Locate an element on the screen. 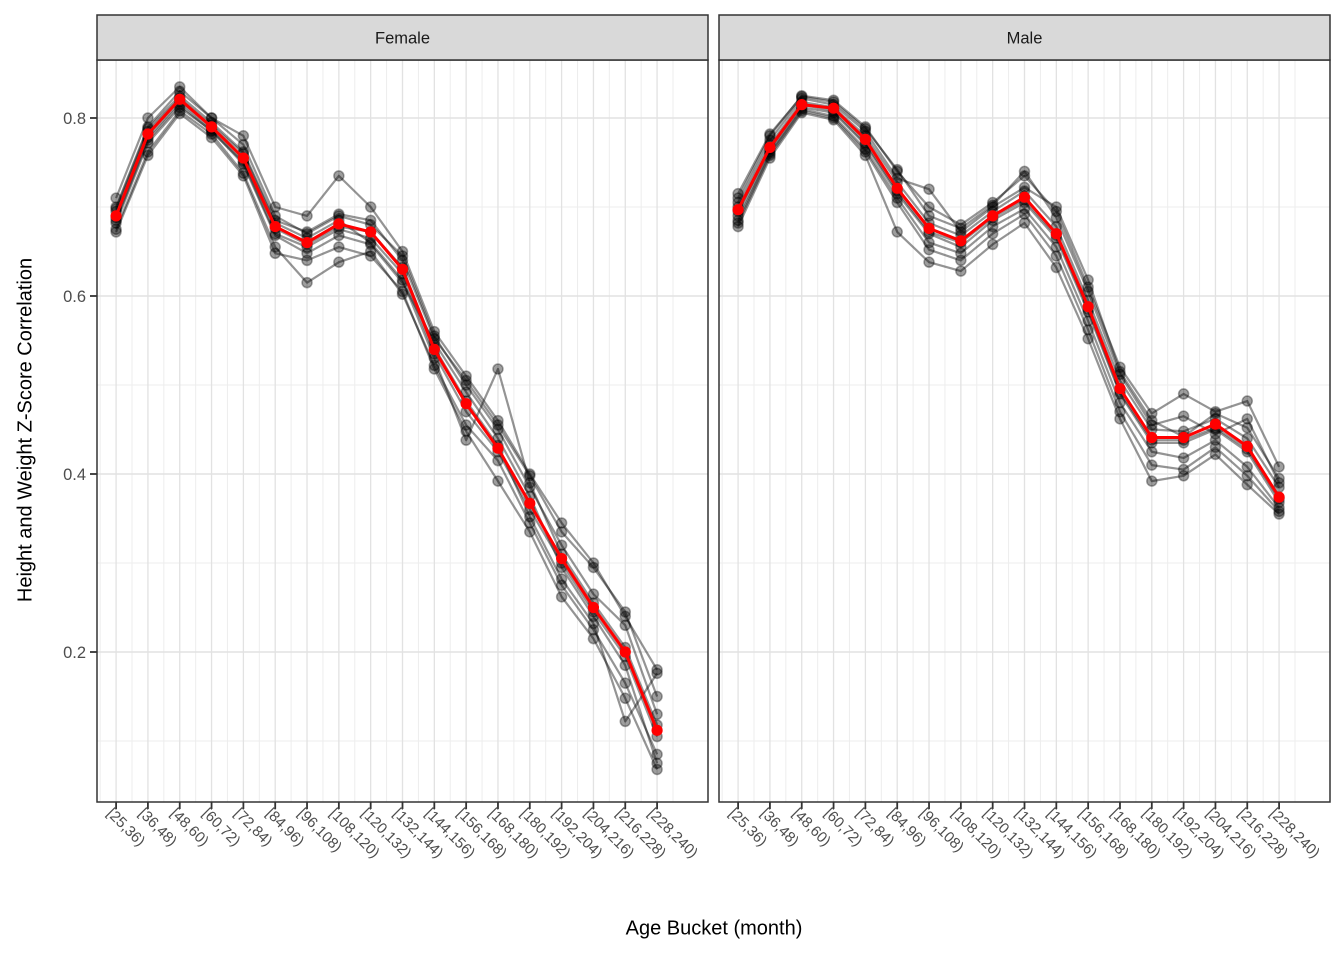 This screenshot has height=960, width=1344. y-tick-label: 0.6 is located at coordinates (74, 297).